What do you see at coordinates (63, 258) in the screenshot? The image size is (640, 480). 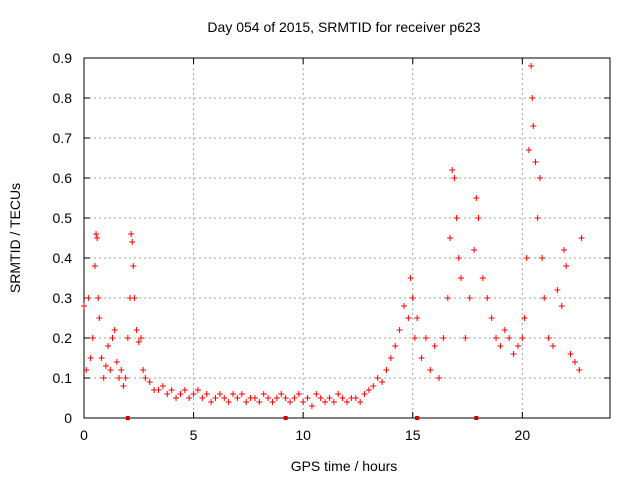 I see `y-tick-label: 0.4` at bounding box center [63, 258].